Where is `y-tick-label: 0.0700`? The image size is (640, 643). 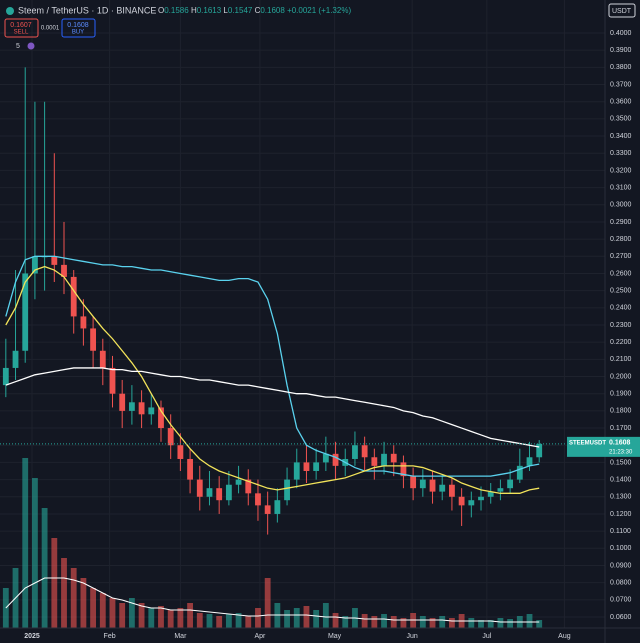 y-tick-label: 0.0700 is located at coordinates (621, 600).